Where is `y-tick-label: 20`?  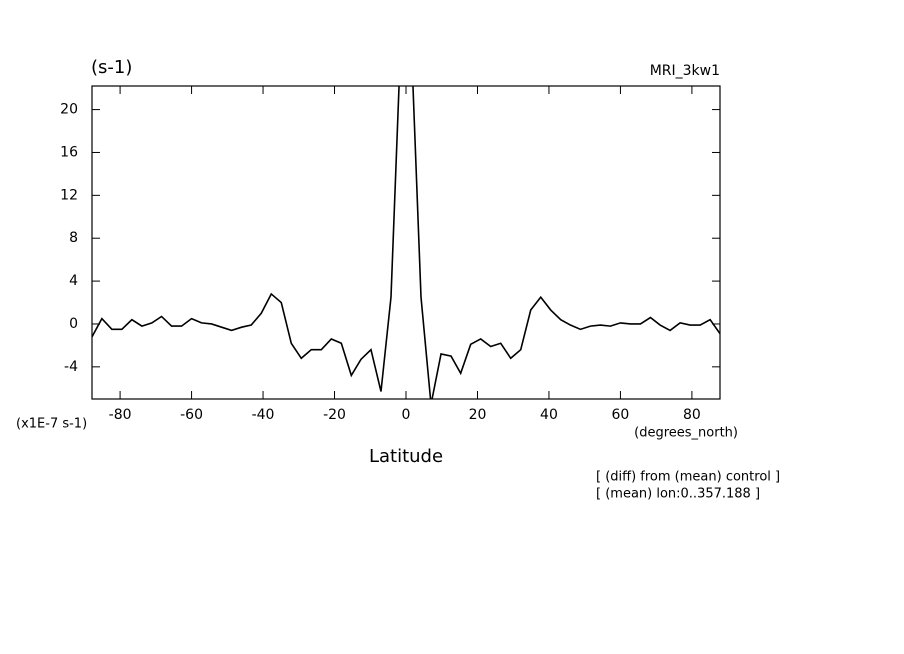
y-tick-label: 20 is located at coordinates (69, 110).